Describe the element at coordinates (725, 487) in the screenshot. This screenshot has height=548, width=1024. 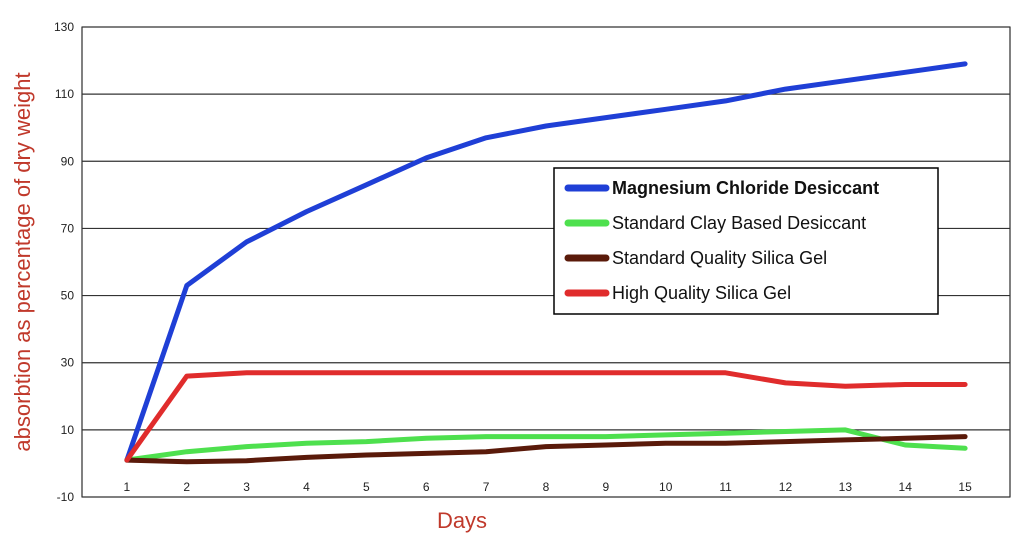
I see `x-tick-label: 11` at that location.